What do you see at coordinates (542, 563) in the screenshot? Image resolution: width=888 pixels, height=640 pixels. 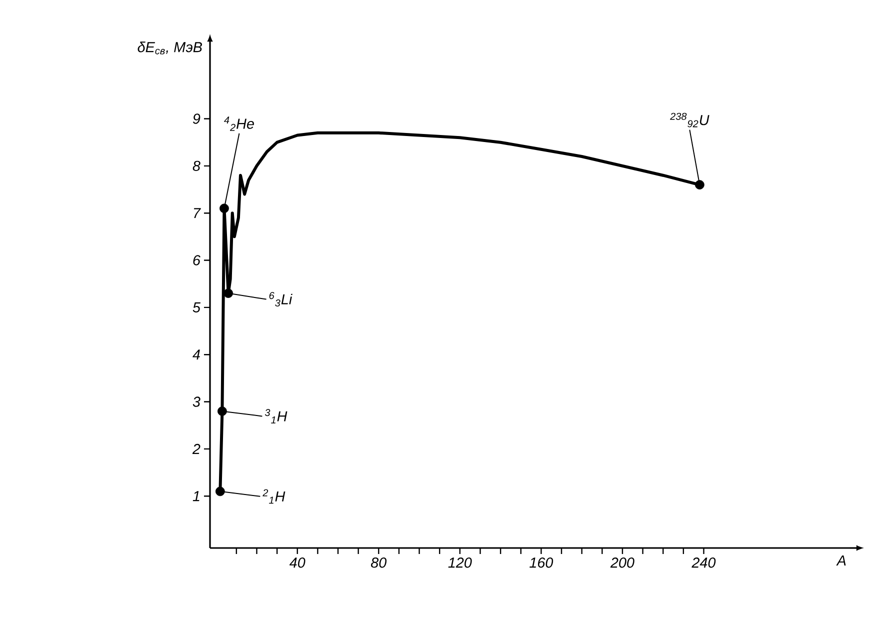 I see `x-tick-label: 160` at bounding box center [542, 563].